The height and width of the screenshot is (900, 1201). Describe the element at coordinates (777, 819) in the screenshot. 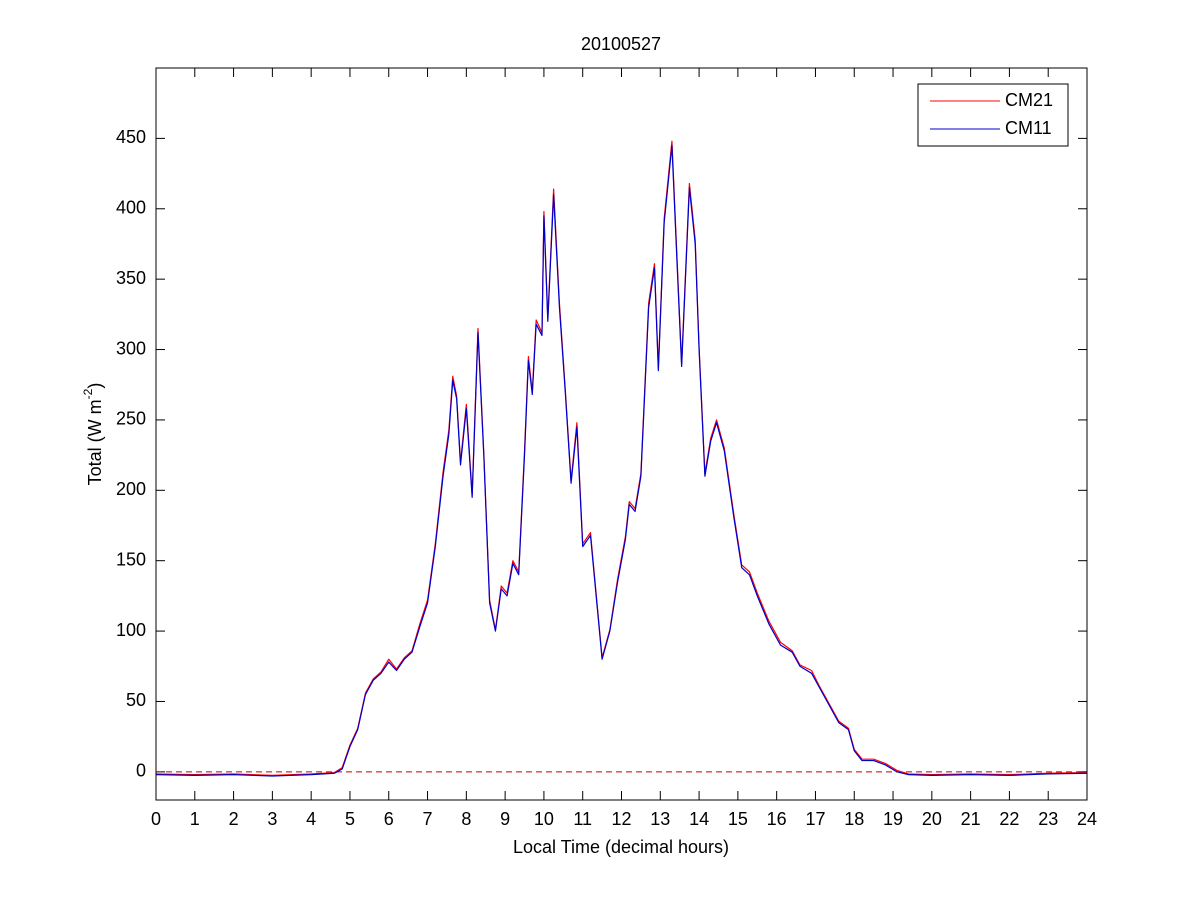

I see `x-tick-label: 16` at that location.